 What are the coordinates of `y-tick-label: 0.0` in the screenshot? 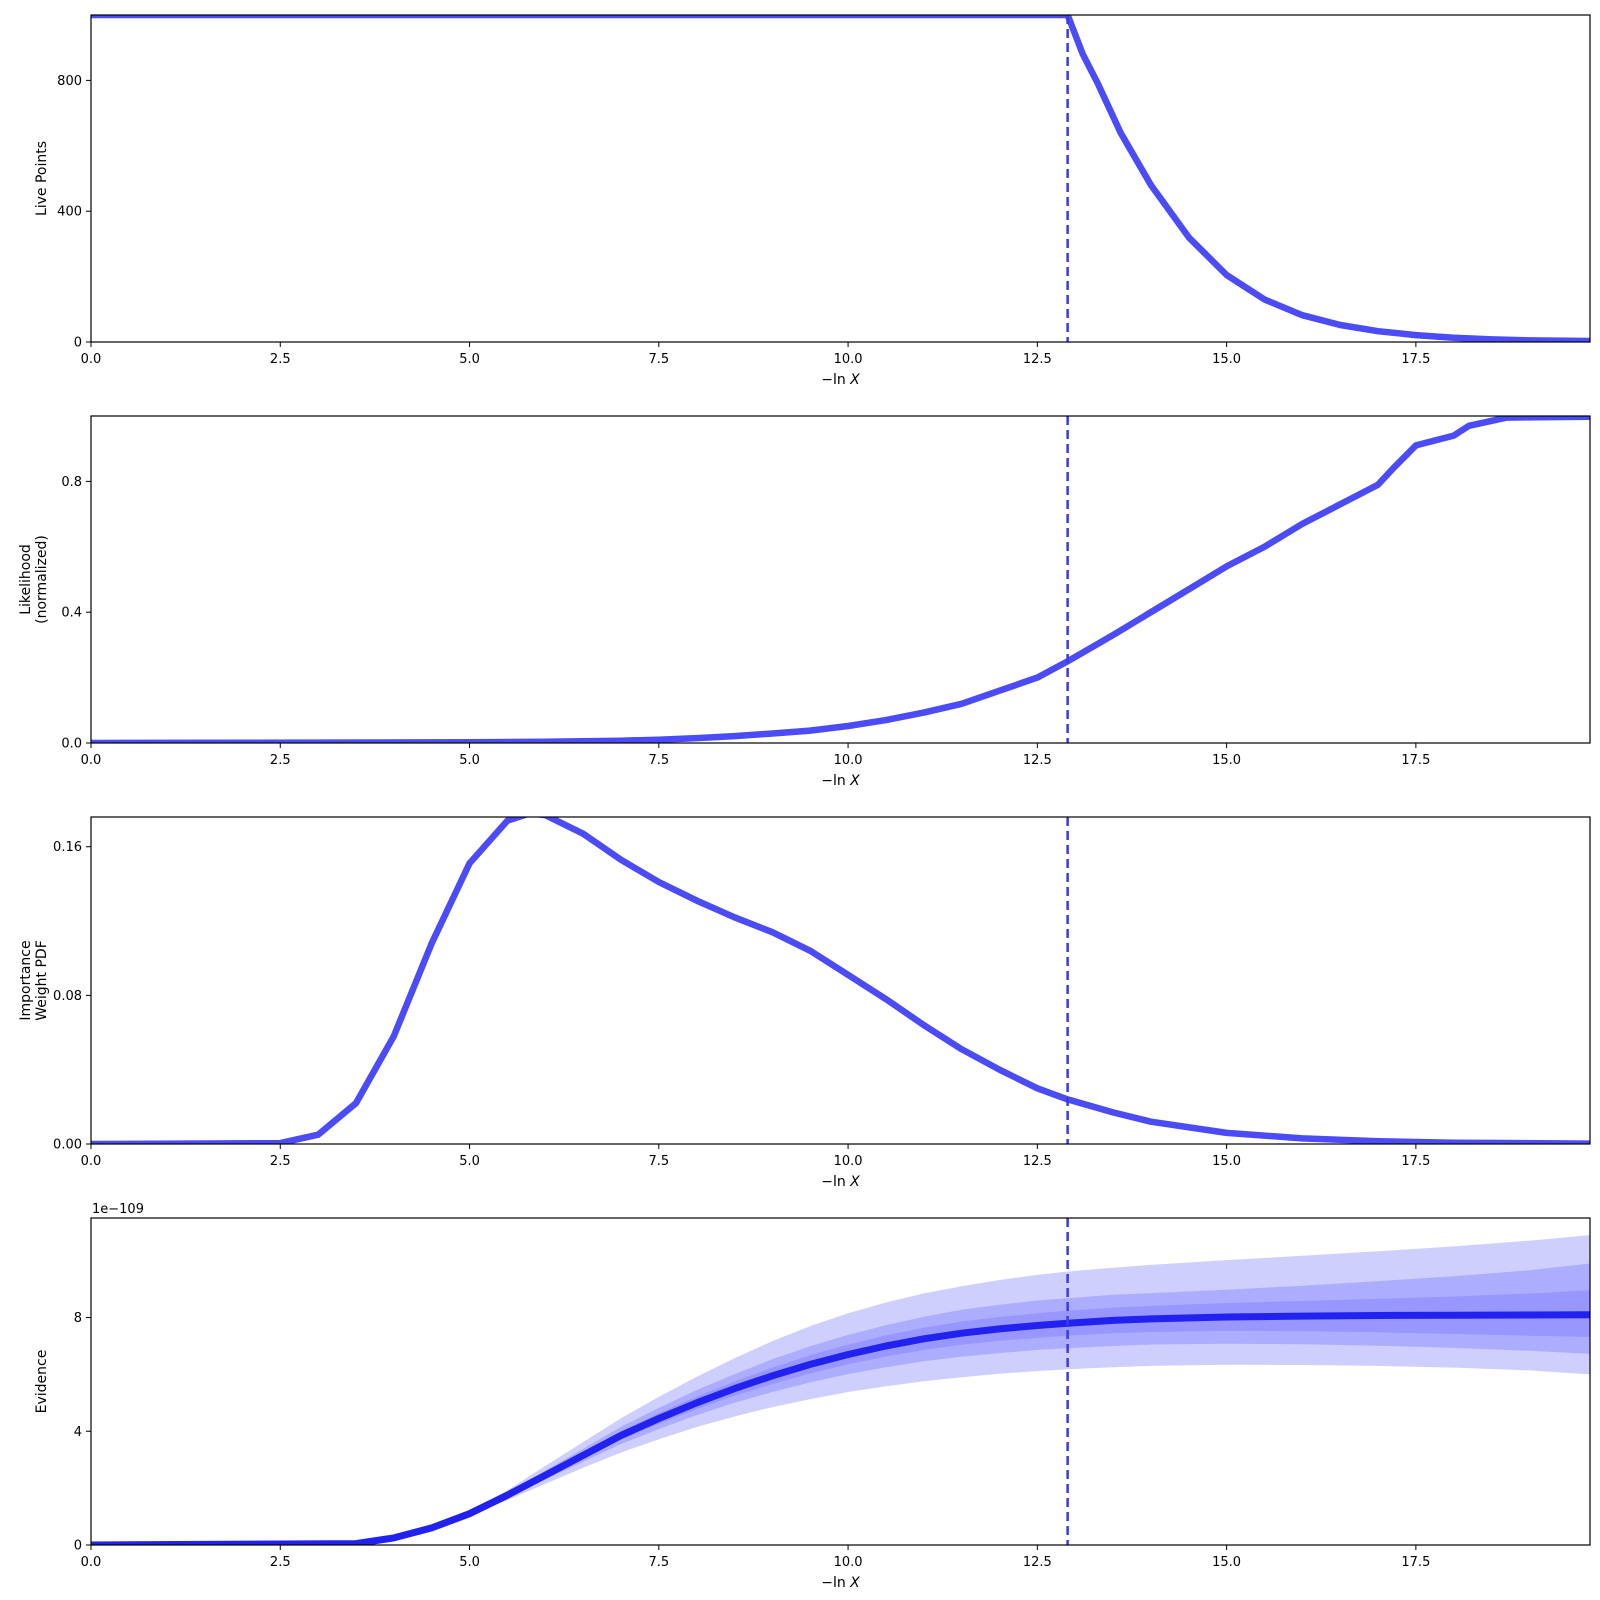 It's located at (71, 744).